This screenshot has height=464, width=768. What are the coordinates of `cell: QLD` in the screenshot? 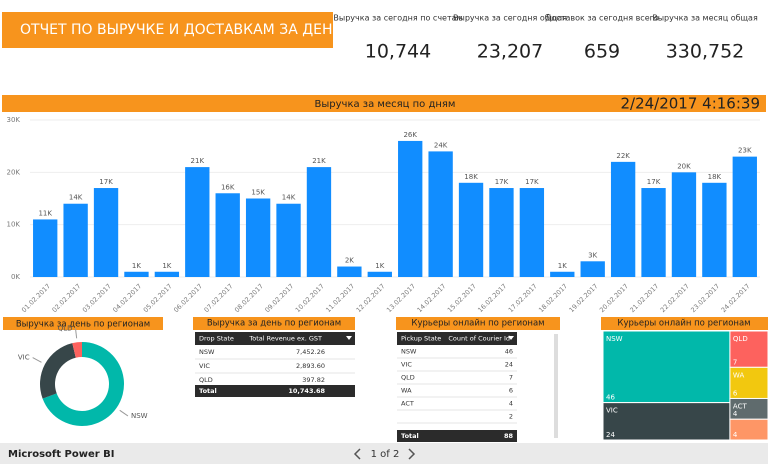 It's located at (206, 380).